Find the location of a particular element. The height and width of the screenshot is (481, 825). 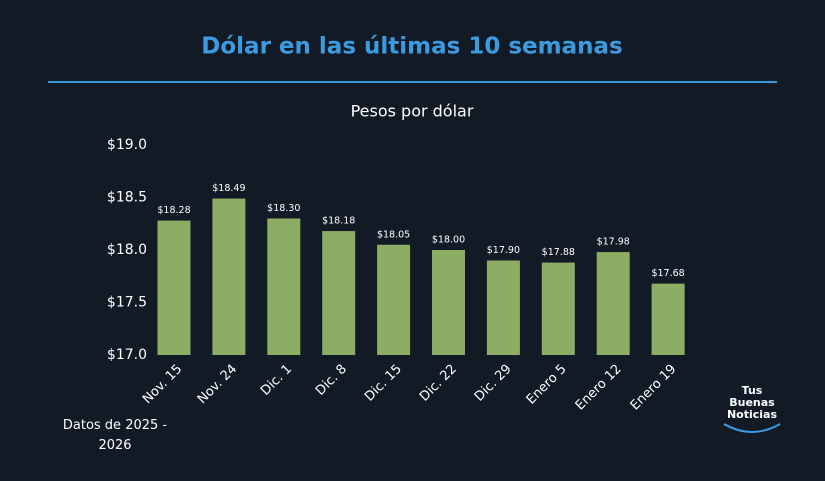

y-tick-label: $17.0 is located at coordinates (127, 355).